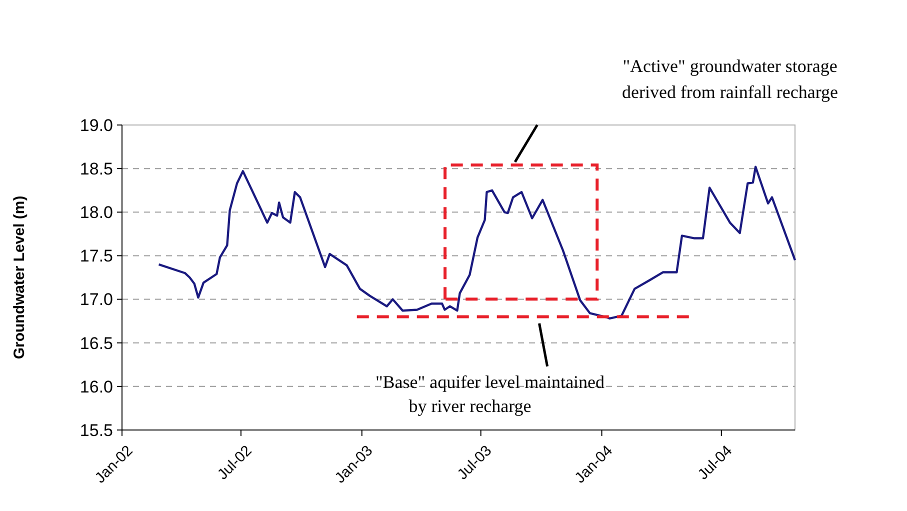 The width and height of the screenshot is (907, 511). I want to click on y-tick-label: 15.5, so click(96, 430).